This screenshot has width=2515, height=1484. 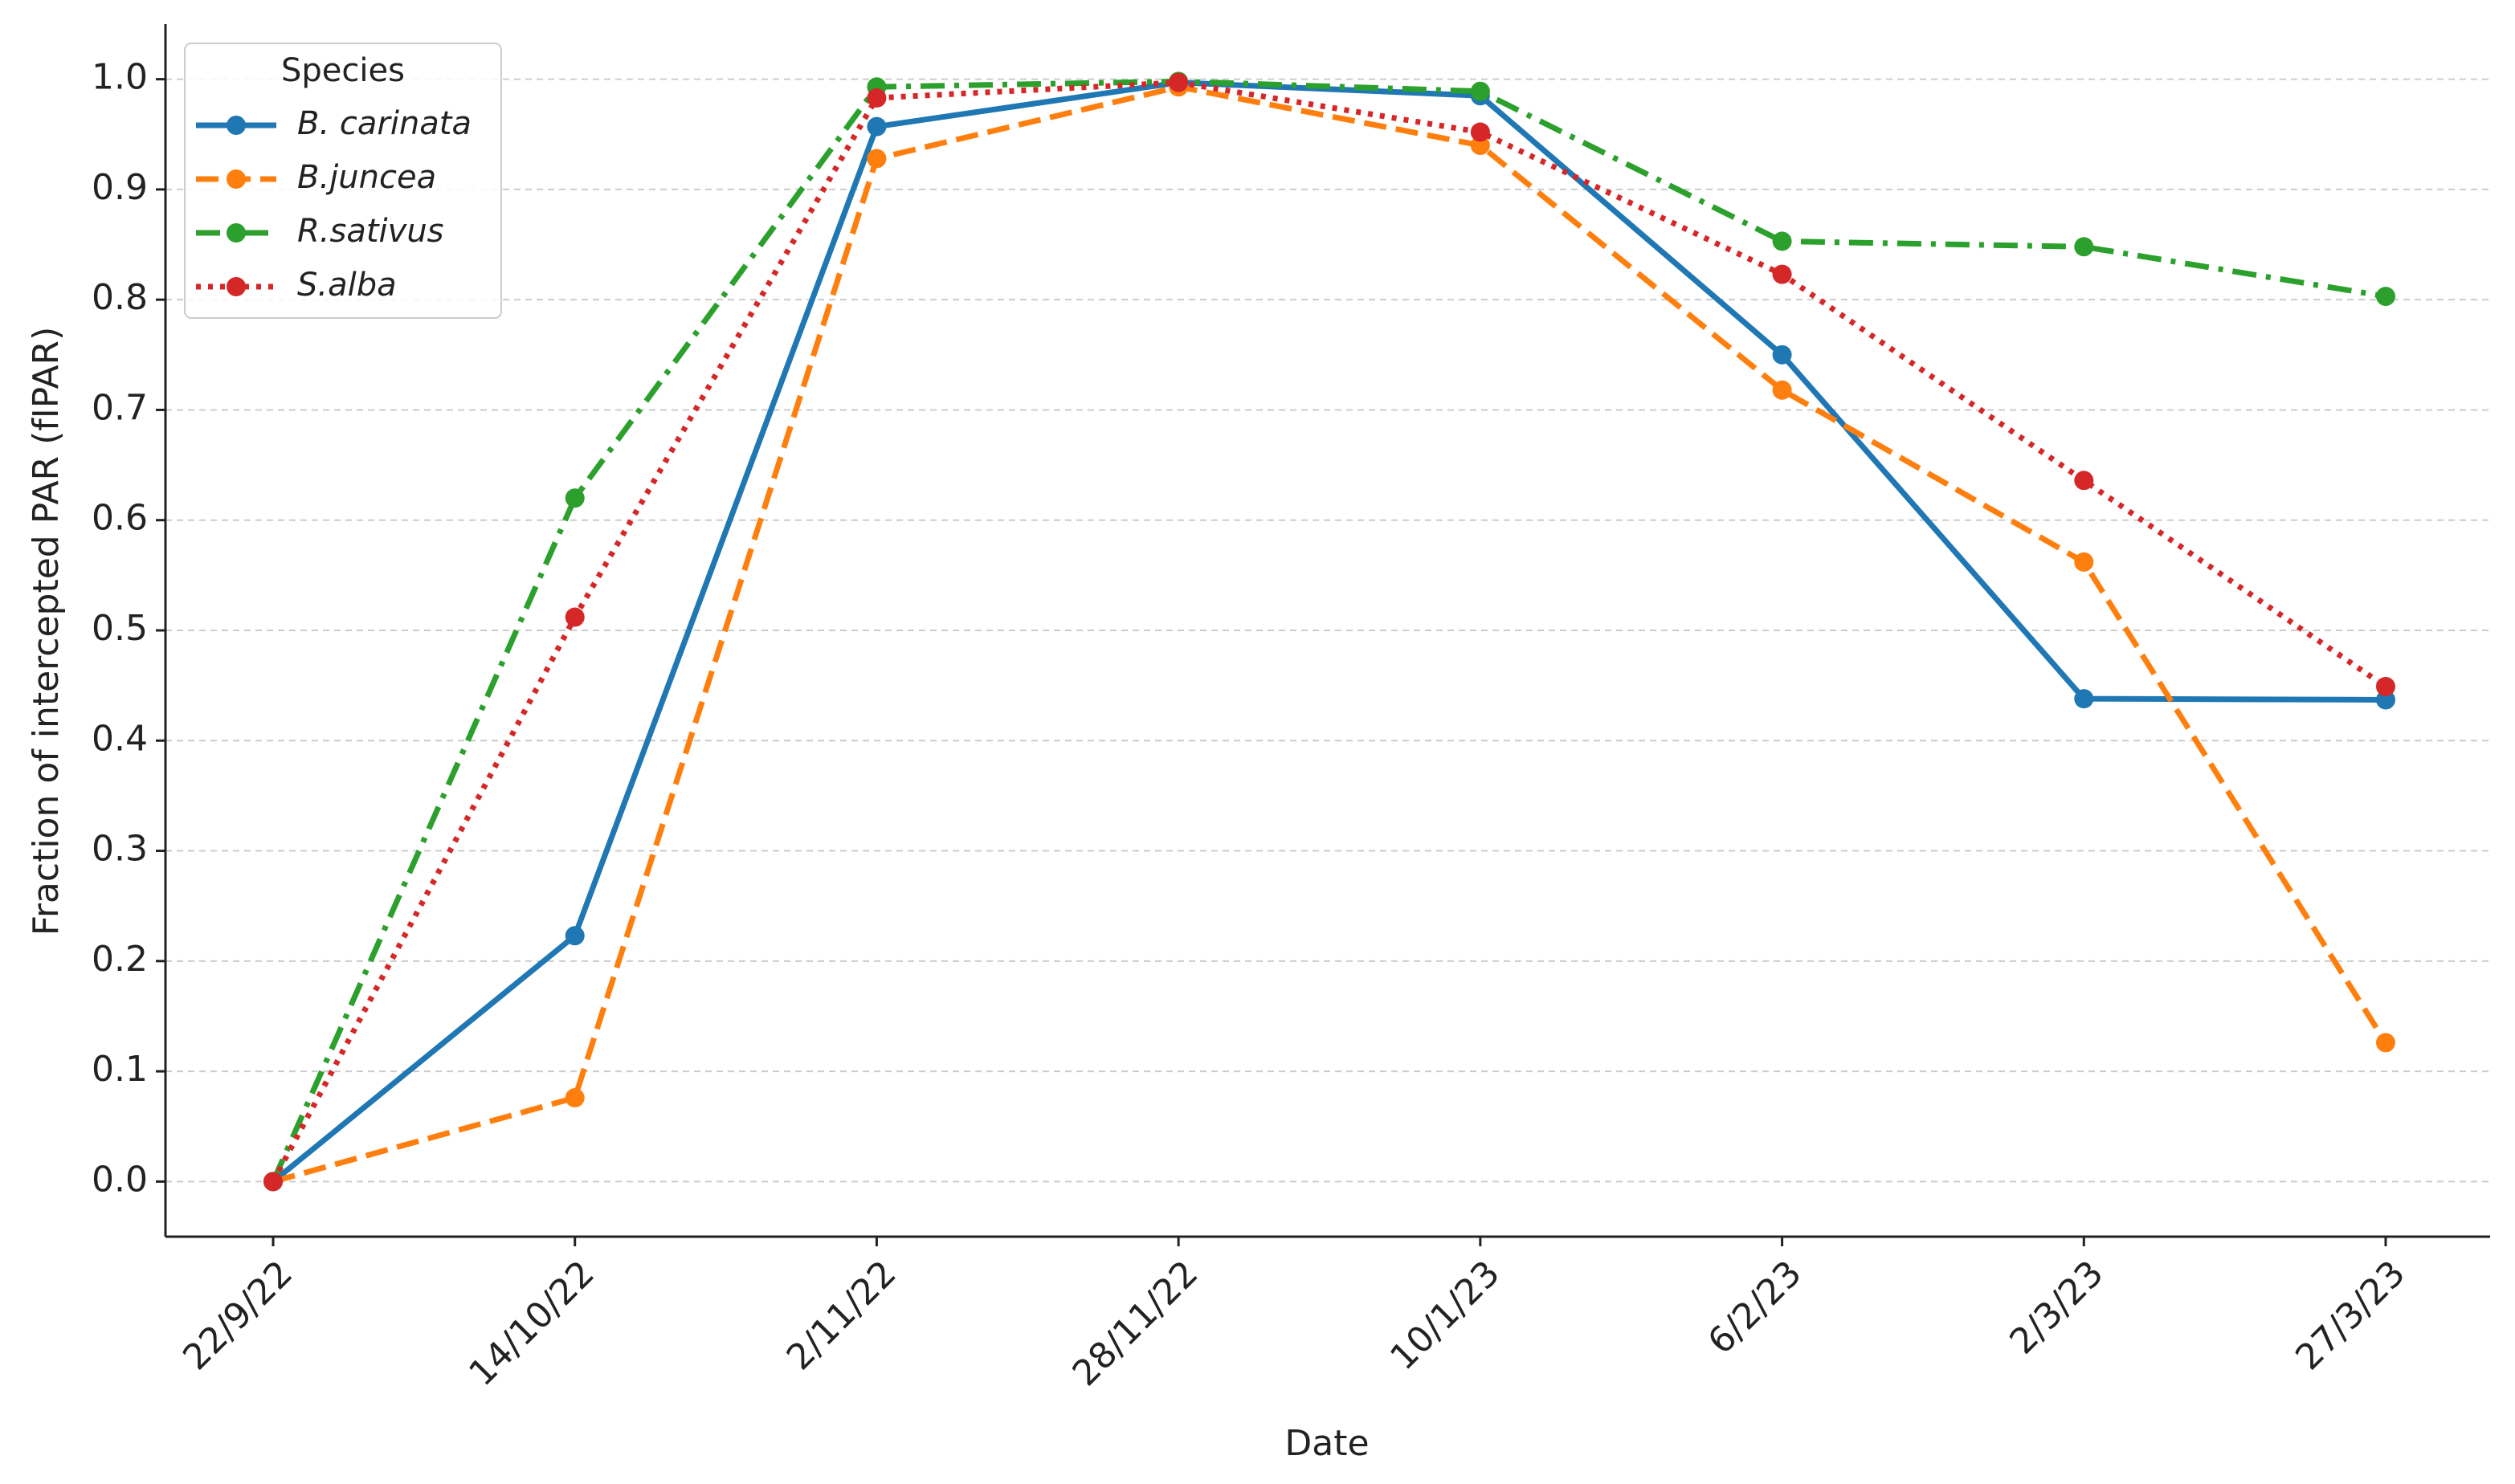 I want to click on y-tick-label: 0.7, so click(x=120, y=407).